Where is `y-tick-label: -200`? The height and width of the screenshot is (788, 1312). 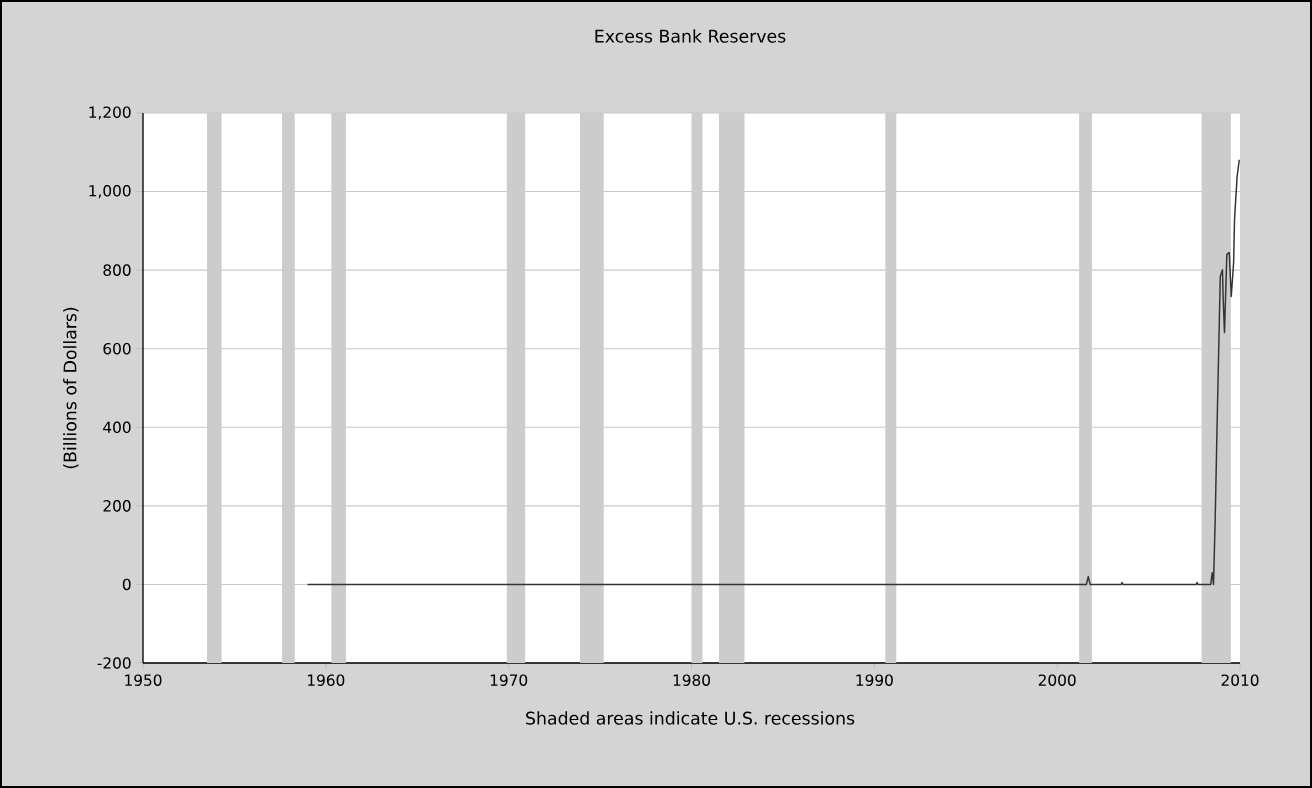
y-tick-label: -200 is located at coordinates (114, 663).